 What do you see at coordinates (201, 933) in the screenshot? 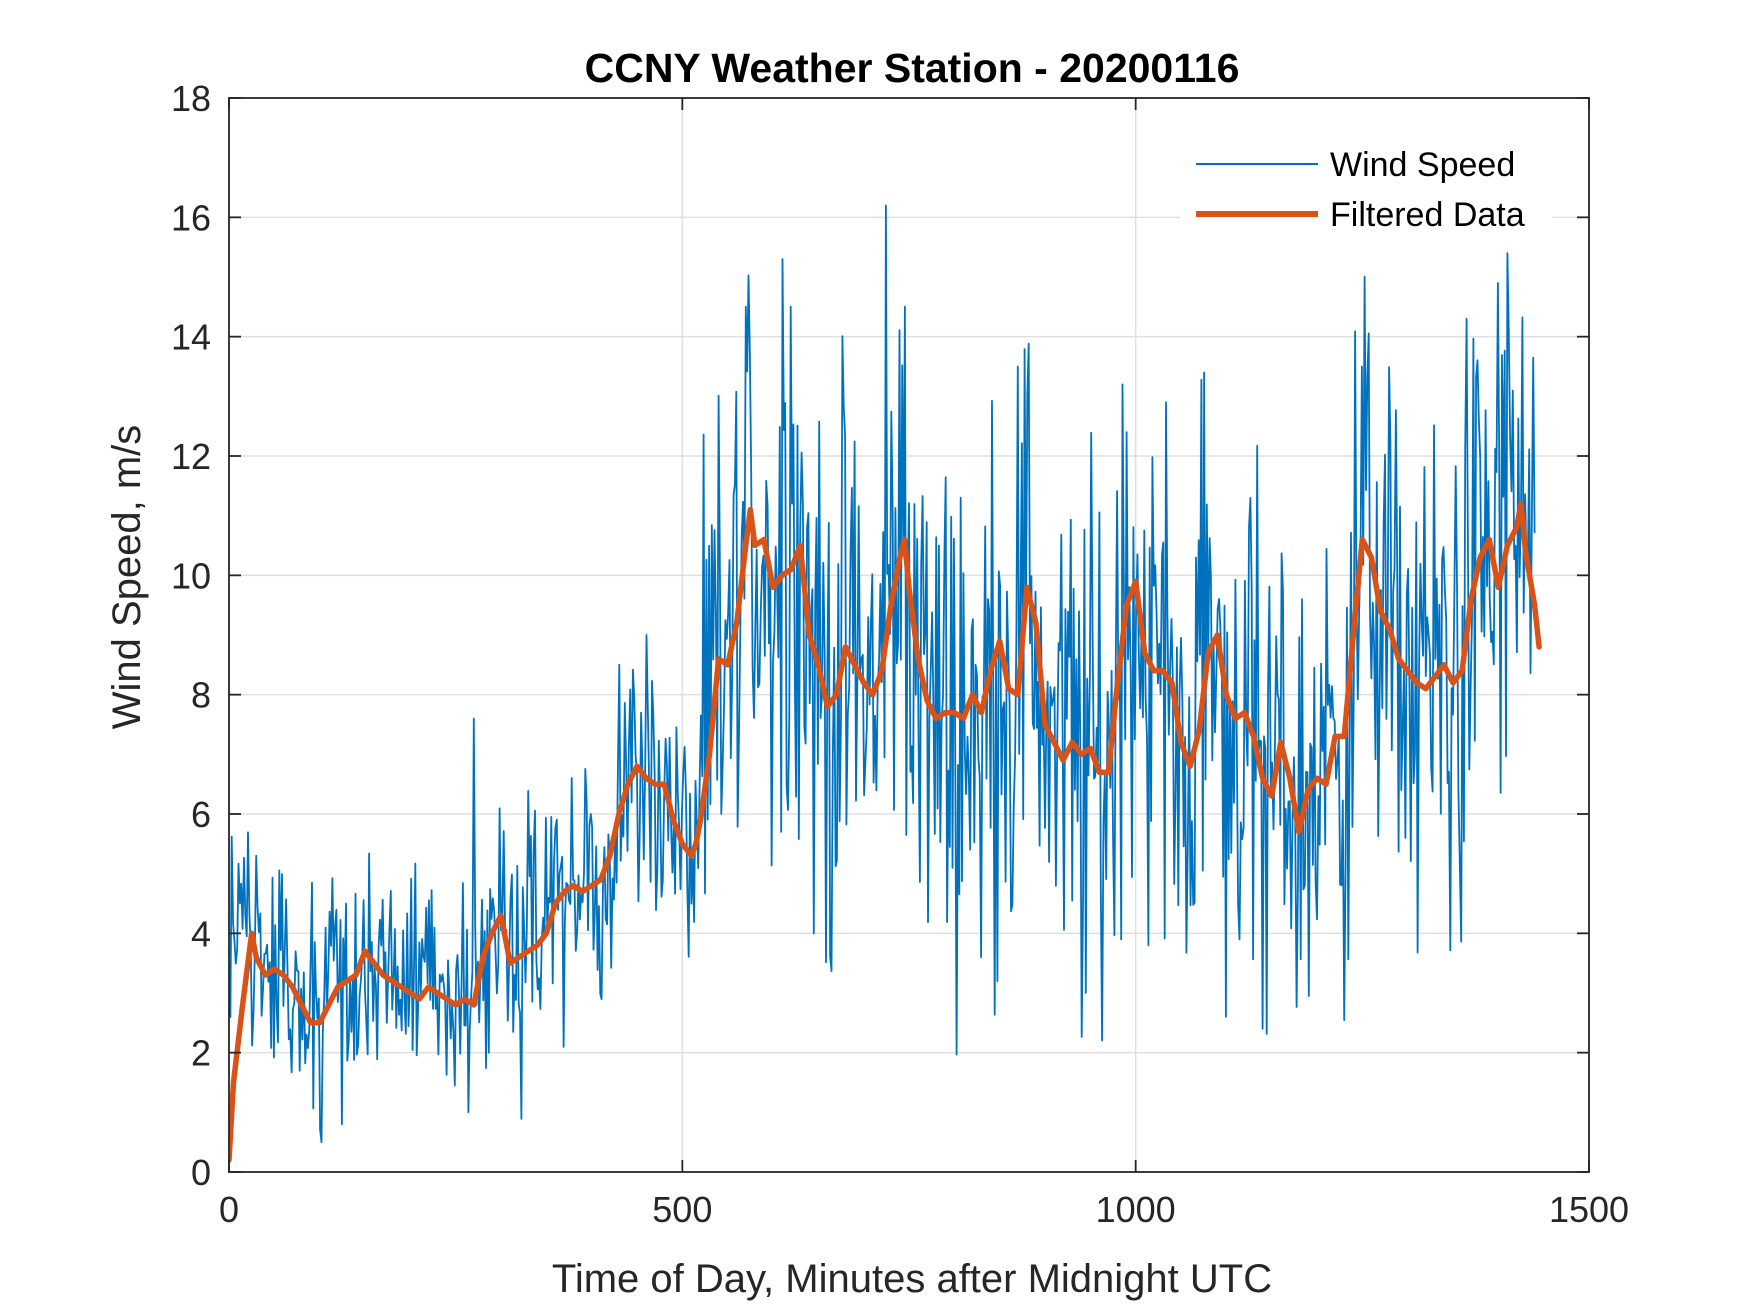
I see `y-tick-label: 4` at bounding box center [201, 933].